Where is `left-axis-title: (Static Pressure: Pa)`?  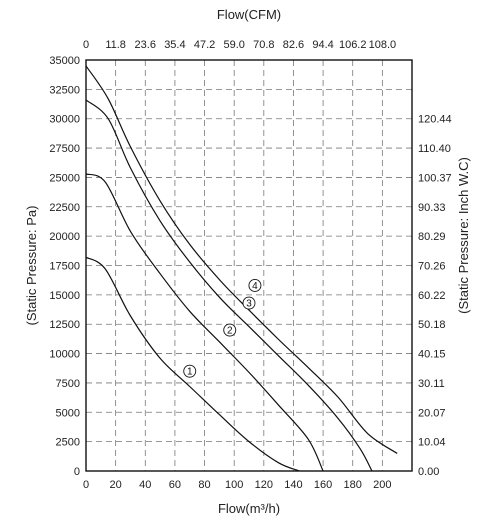
left-axis-title: (Static Pressure: Pa) is located at coordinates (31, 266).